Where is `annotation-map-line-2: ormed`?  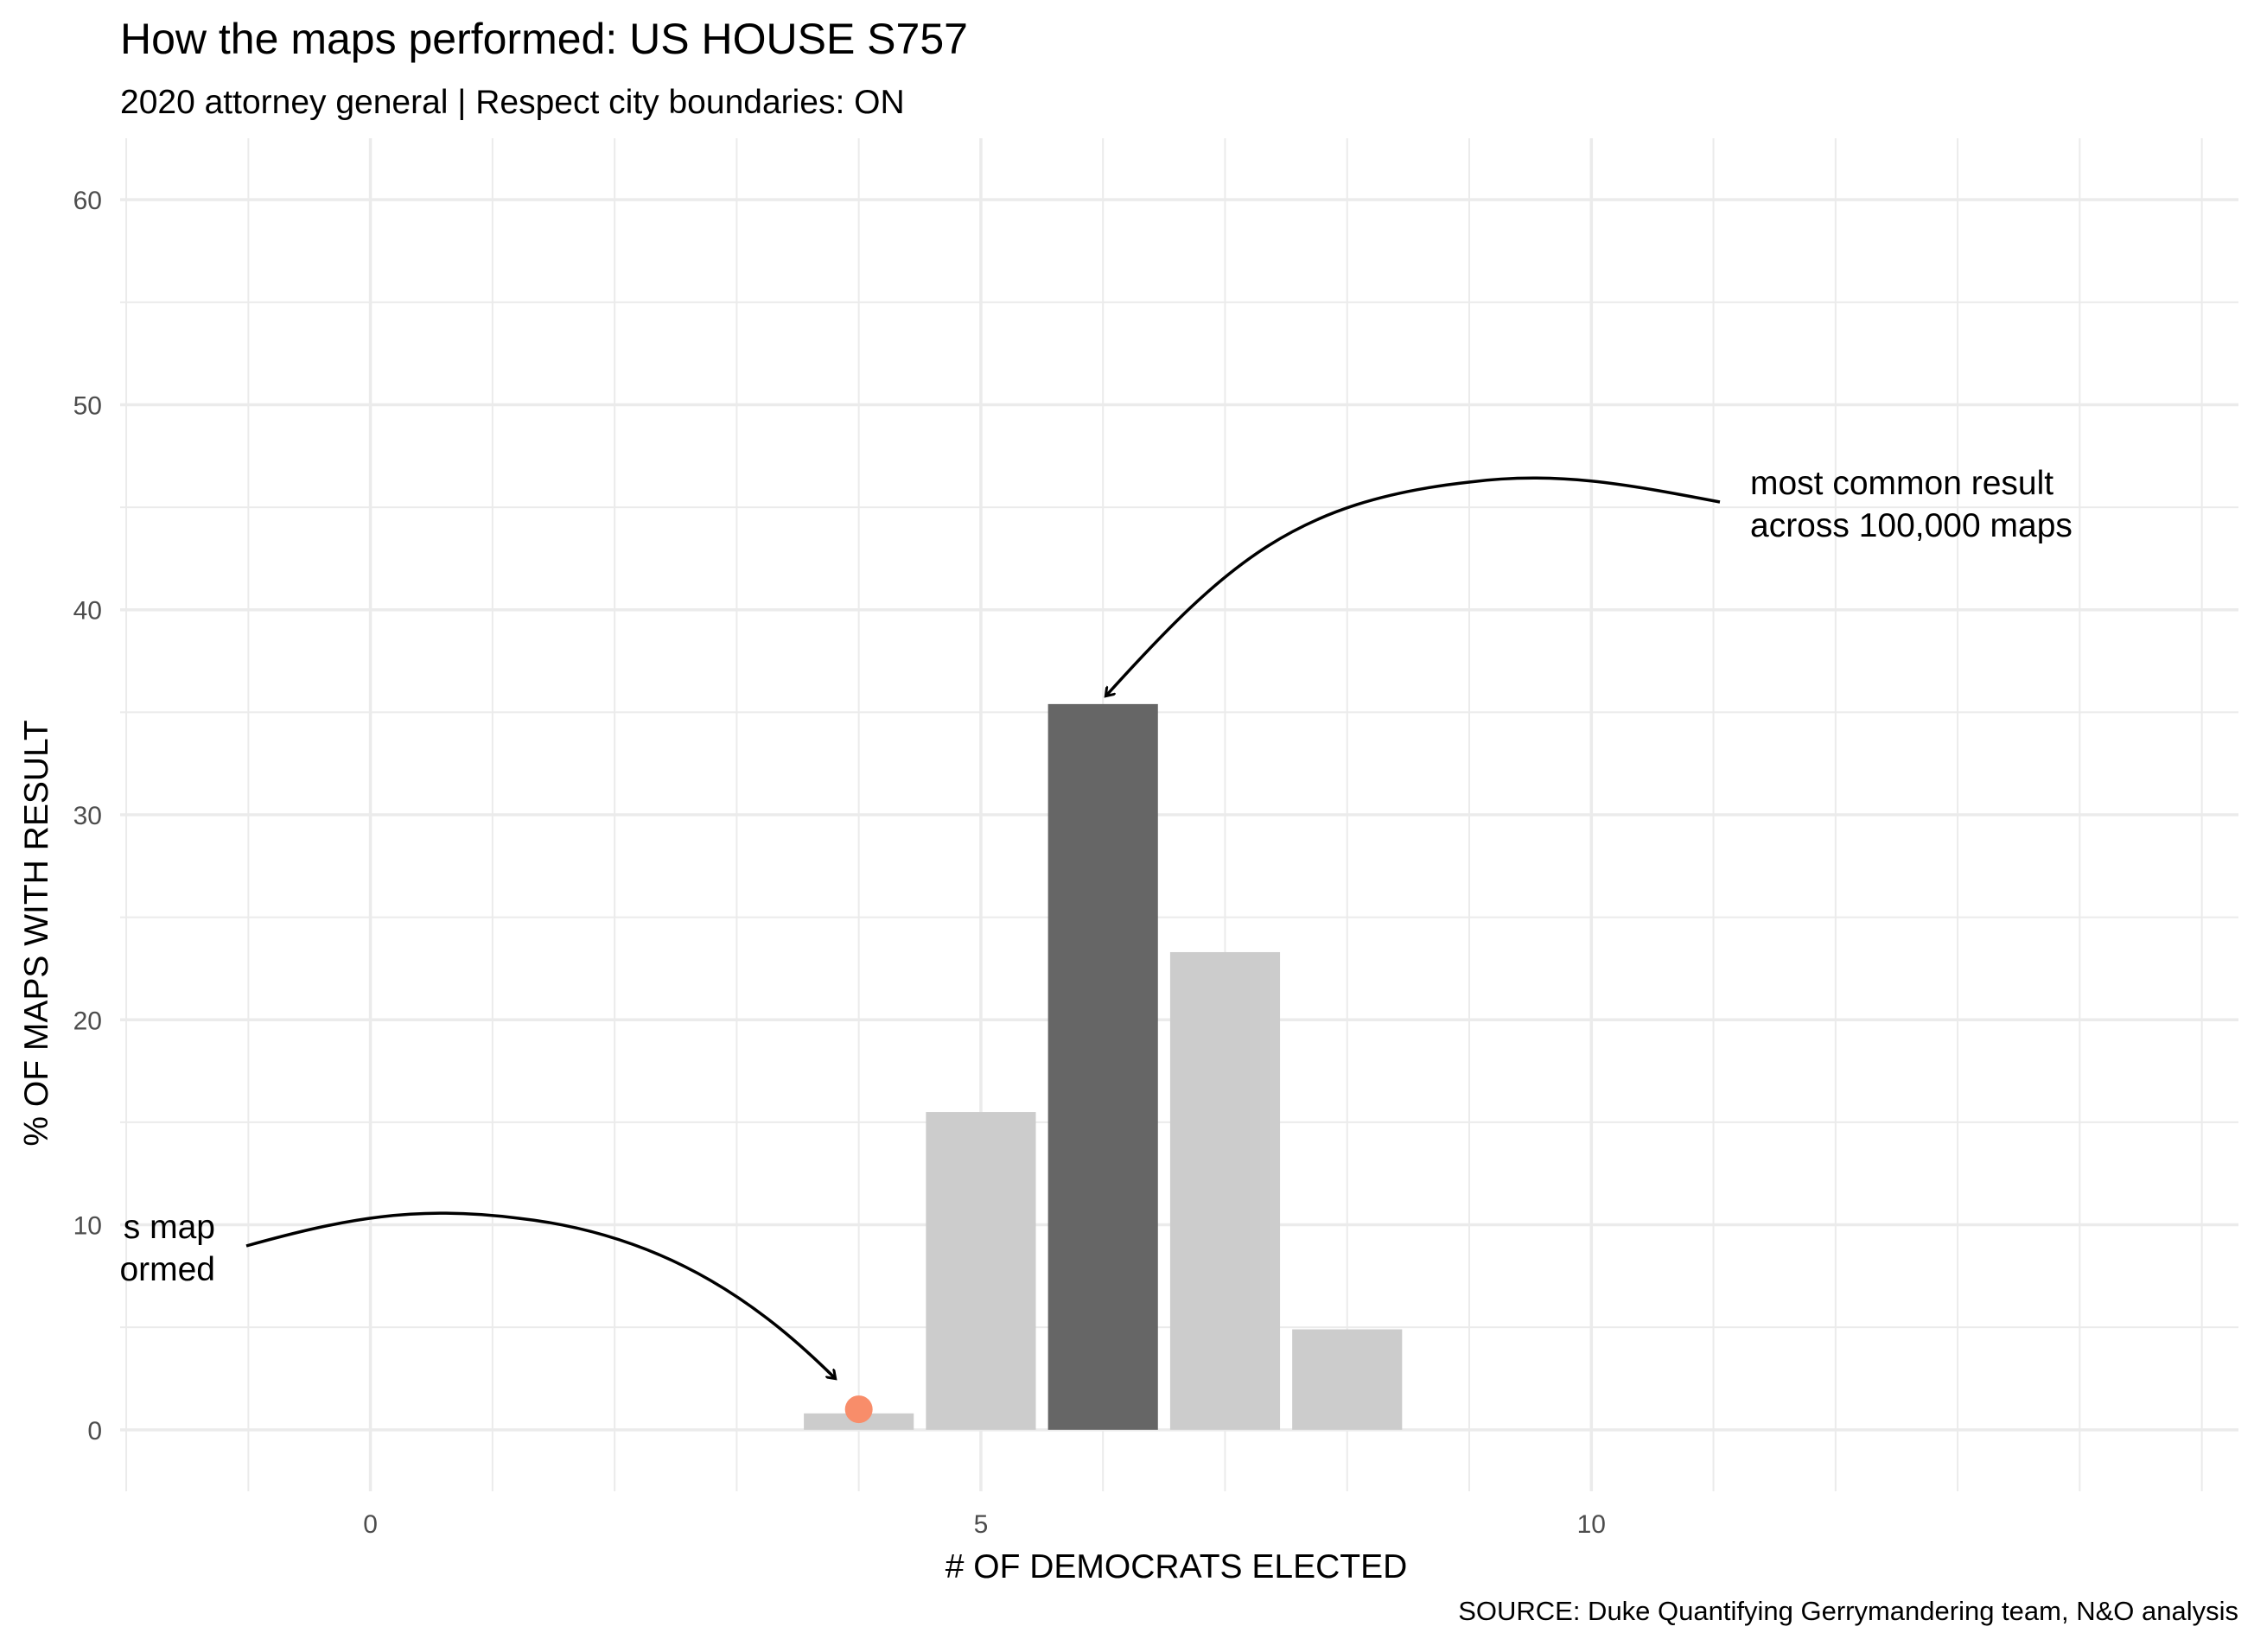
annotation-map-line-2: ormed is located at coordinates (167, 1270).